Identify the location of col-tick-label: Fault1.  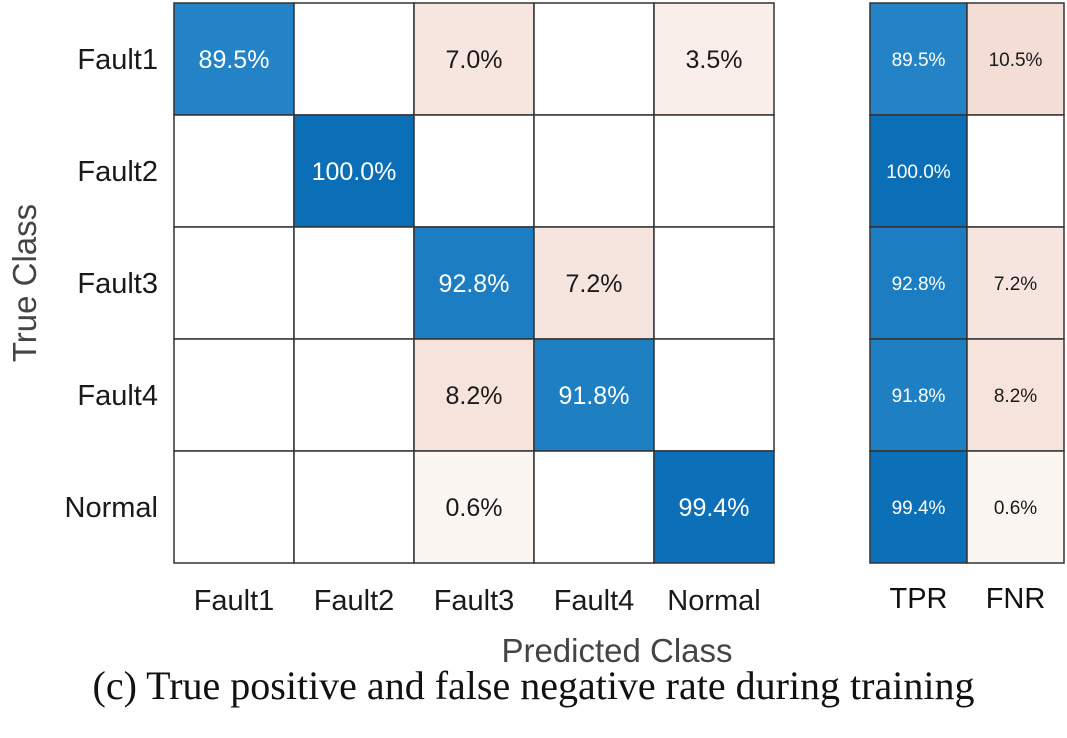
(234, 601).